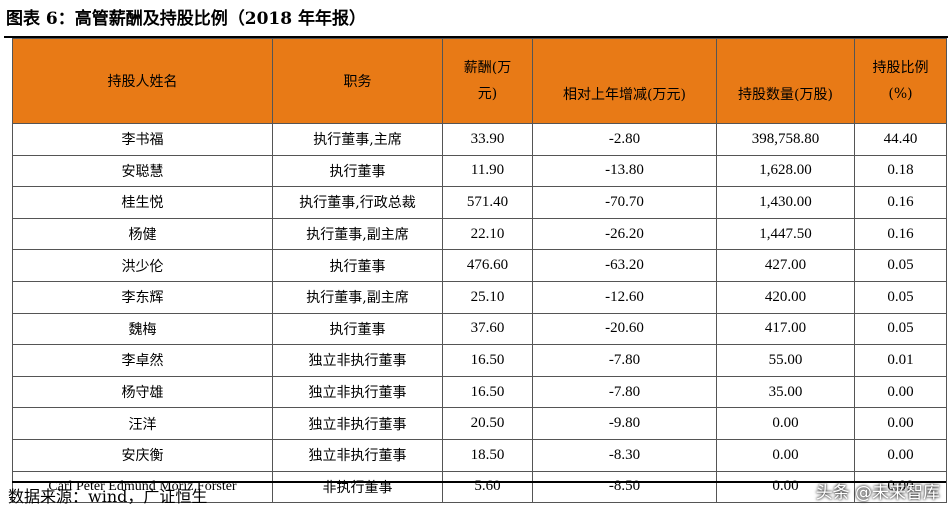 This screenshot has height=512, width=952. Describe the element at coordinates (900, 68) in the screenshot. I see `header-ratio-line1: 持股比例` at that location.